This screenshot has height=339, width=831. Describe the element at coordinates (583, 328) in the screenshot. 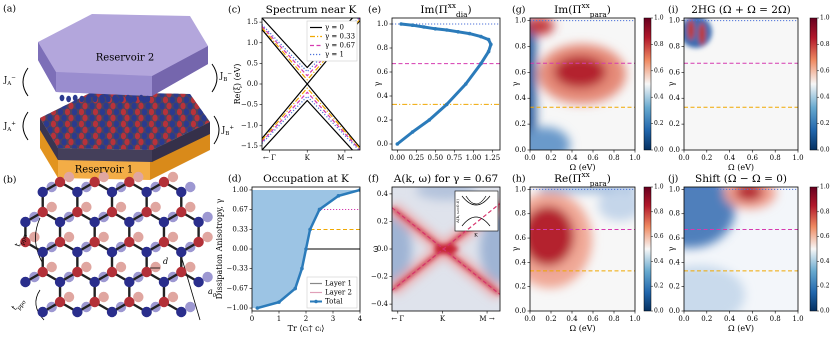

I see `x-axis-label: Ω (eV)` at that location.